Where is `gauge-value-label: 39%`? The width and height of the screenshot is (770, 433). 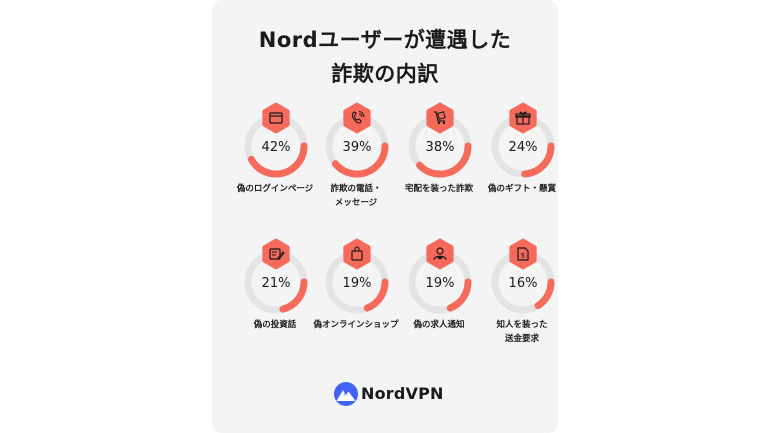
gauge-value-label: 39% is located at coordinates (357, 147).